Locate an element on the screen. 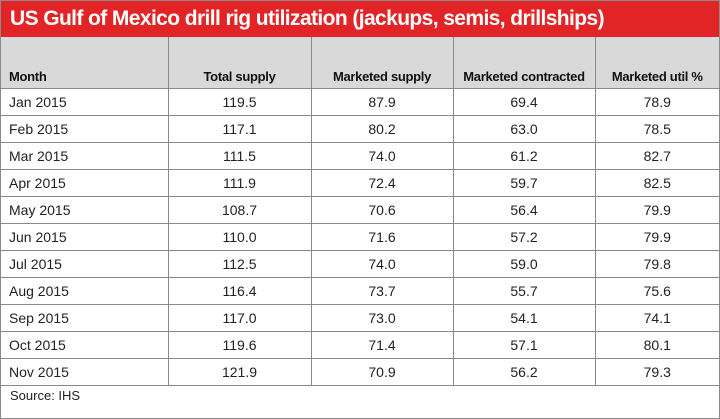  column-header-marketed-contracted: Marketed contracted is located at coordinates (524, 63).